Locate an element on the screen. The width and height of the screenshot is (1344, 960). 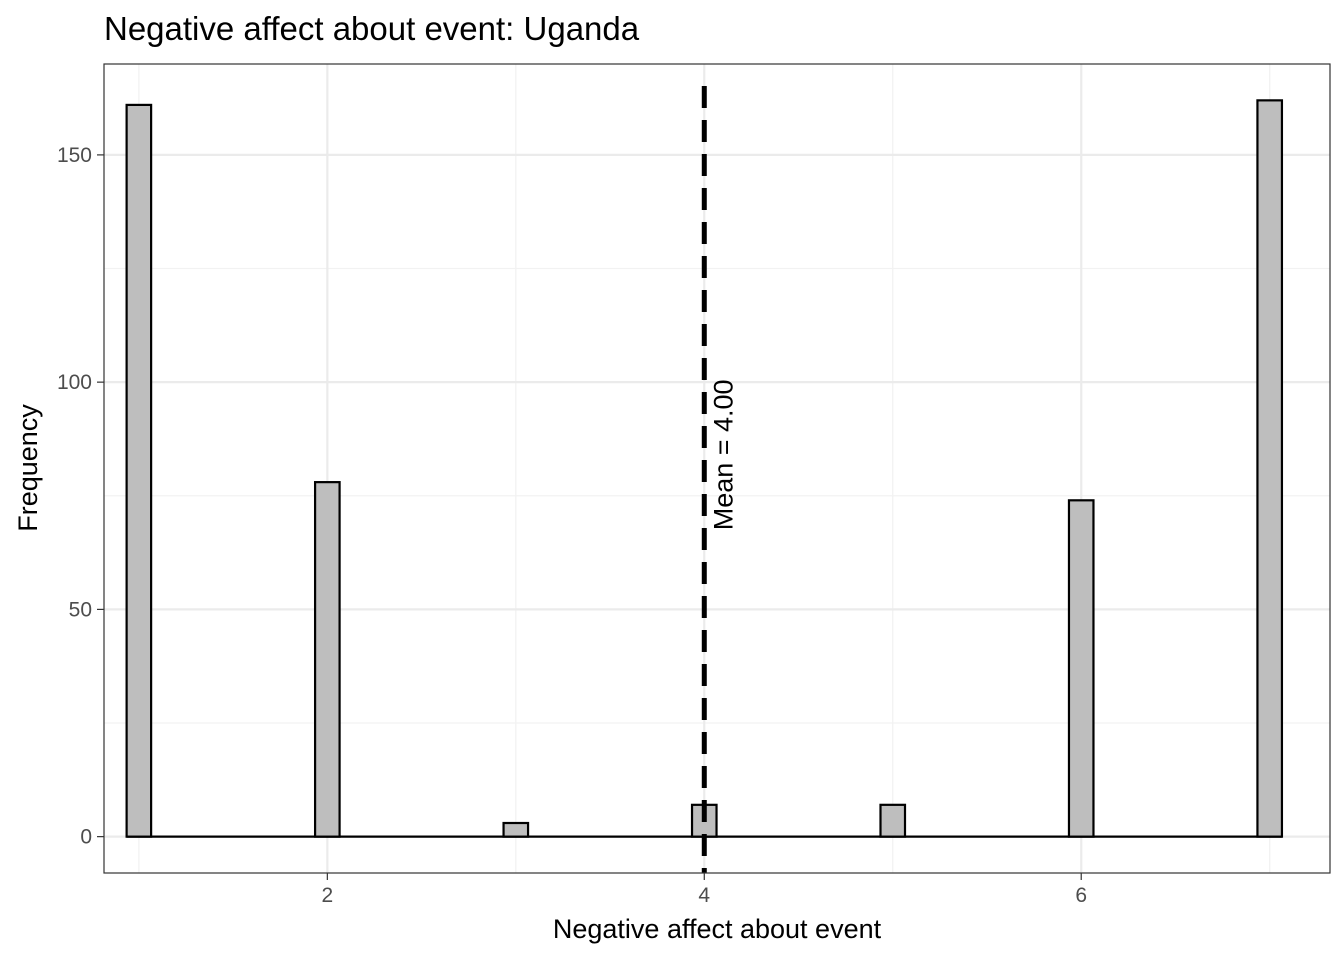
mean-label: Mean = 4.00 is located at coordinates (723, 454).